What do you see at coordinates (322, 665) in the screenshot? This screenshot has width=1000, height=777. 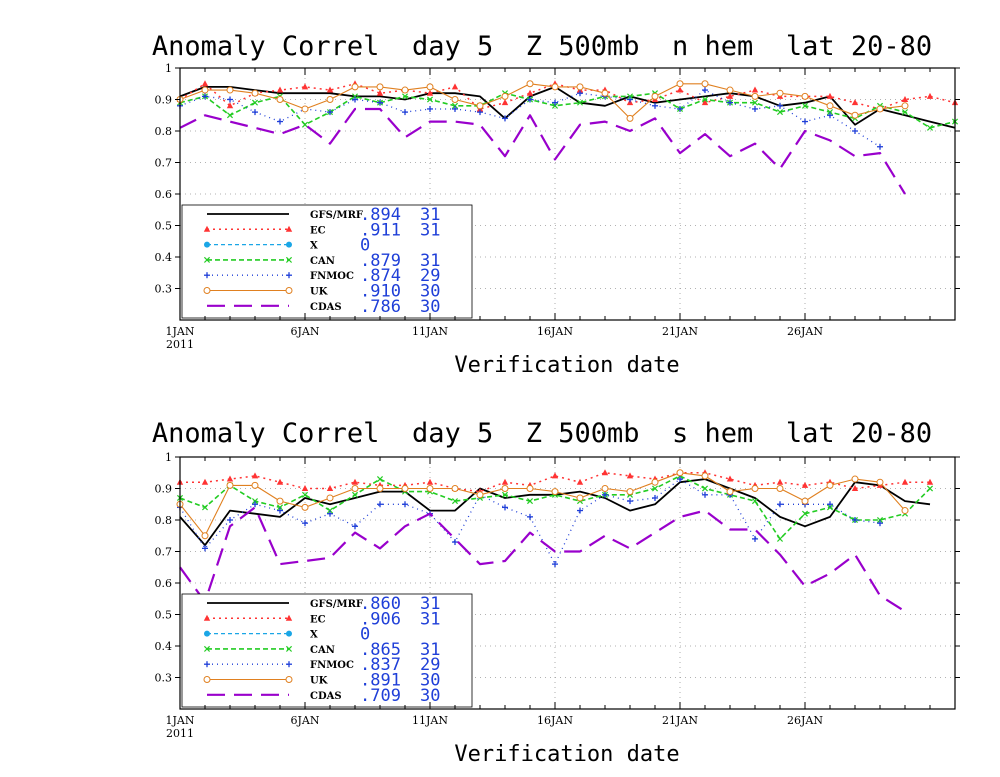 I see `legend-entry-fnmoc: FNMOC .837 29` at bounding box center [322, 665].